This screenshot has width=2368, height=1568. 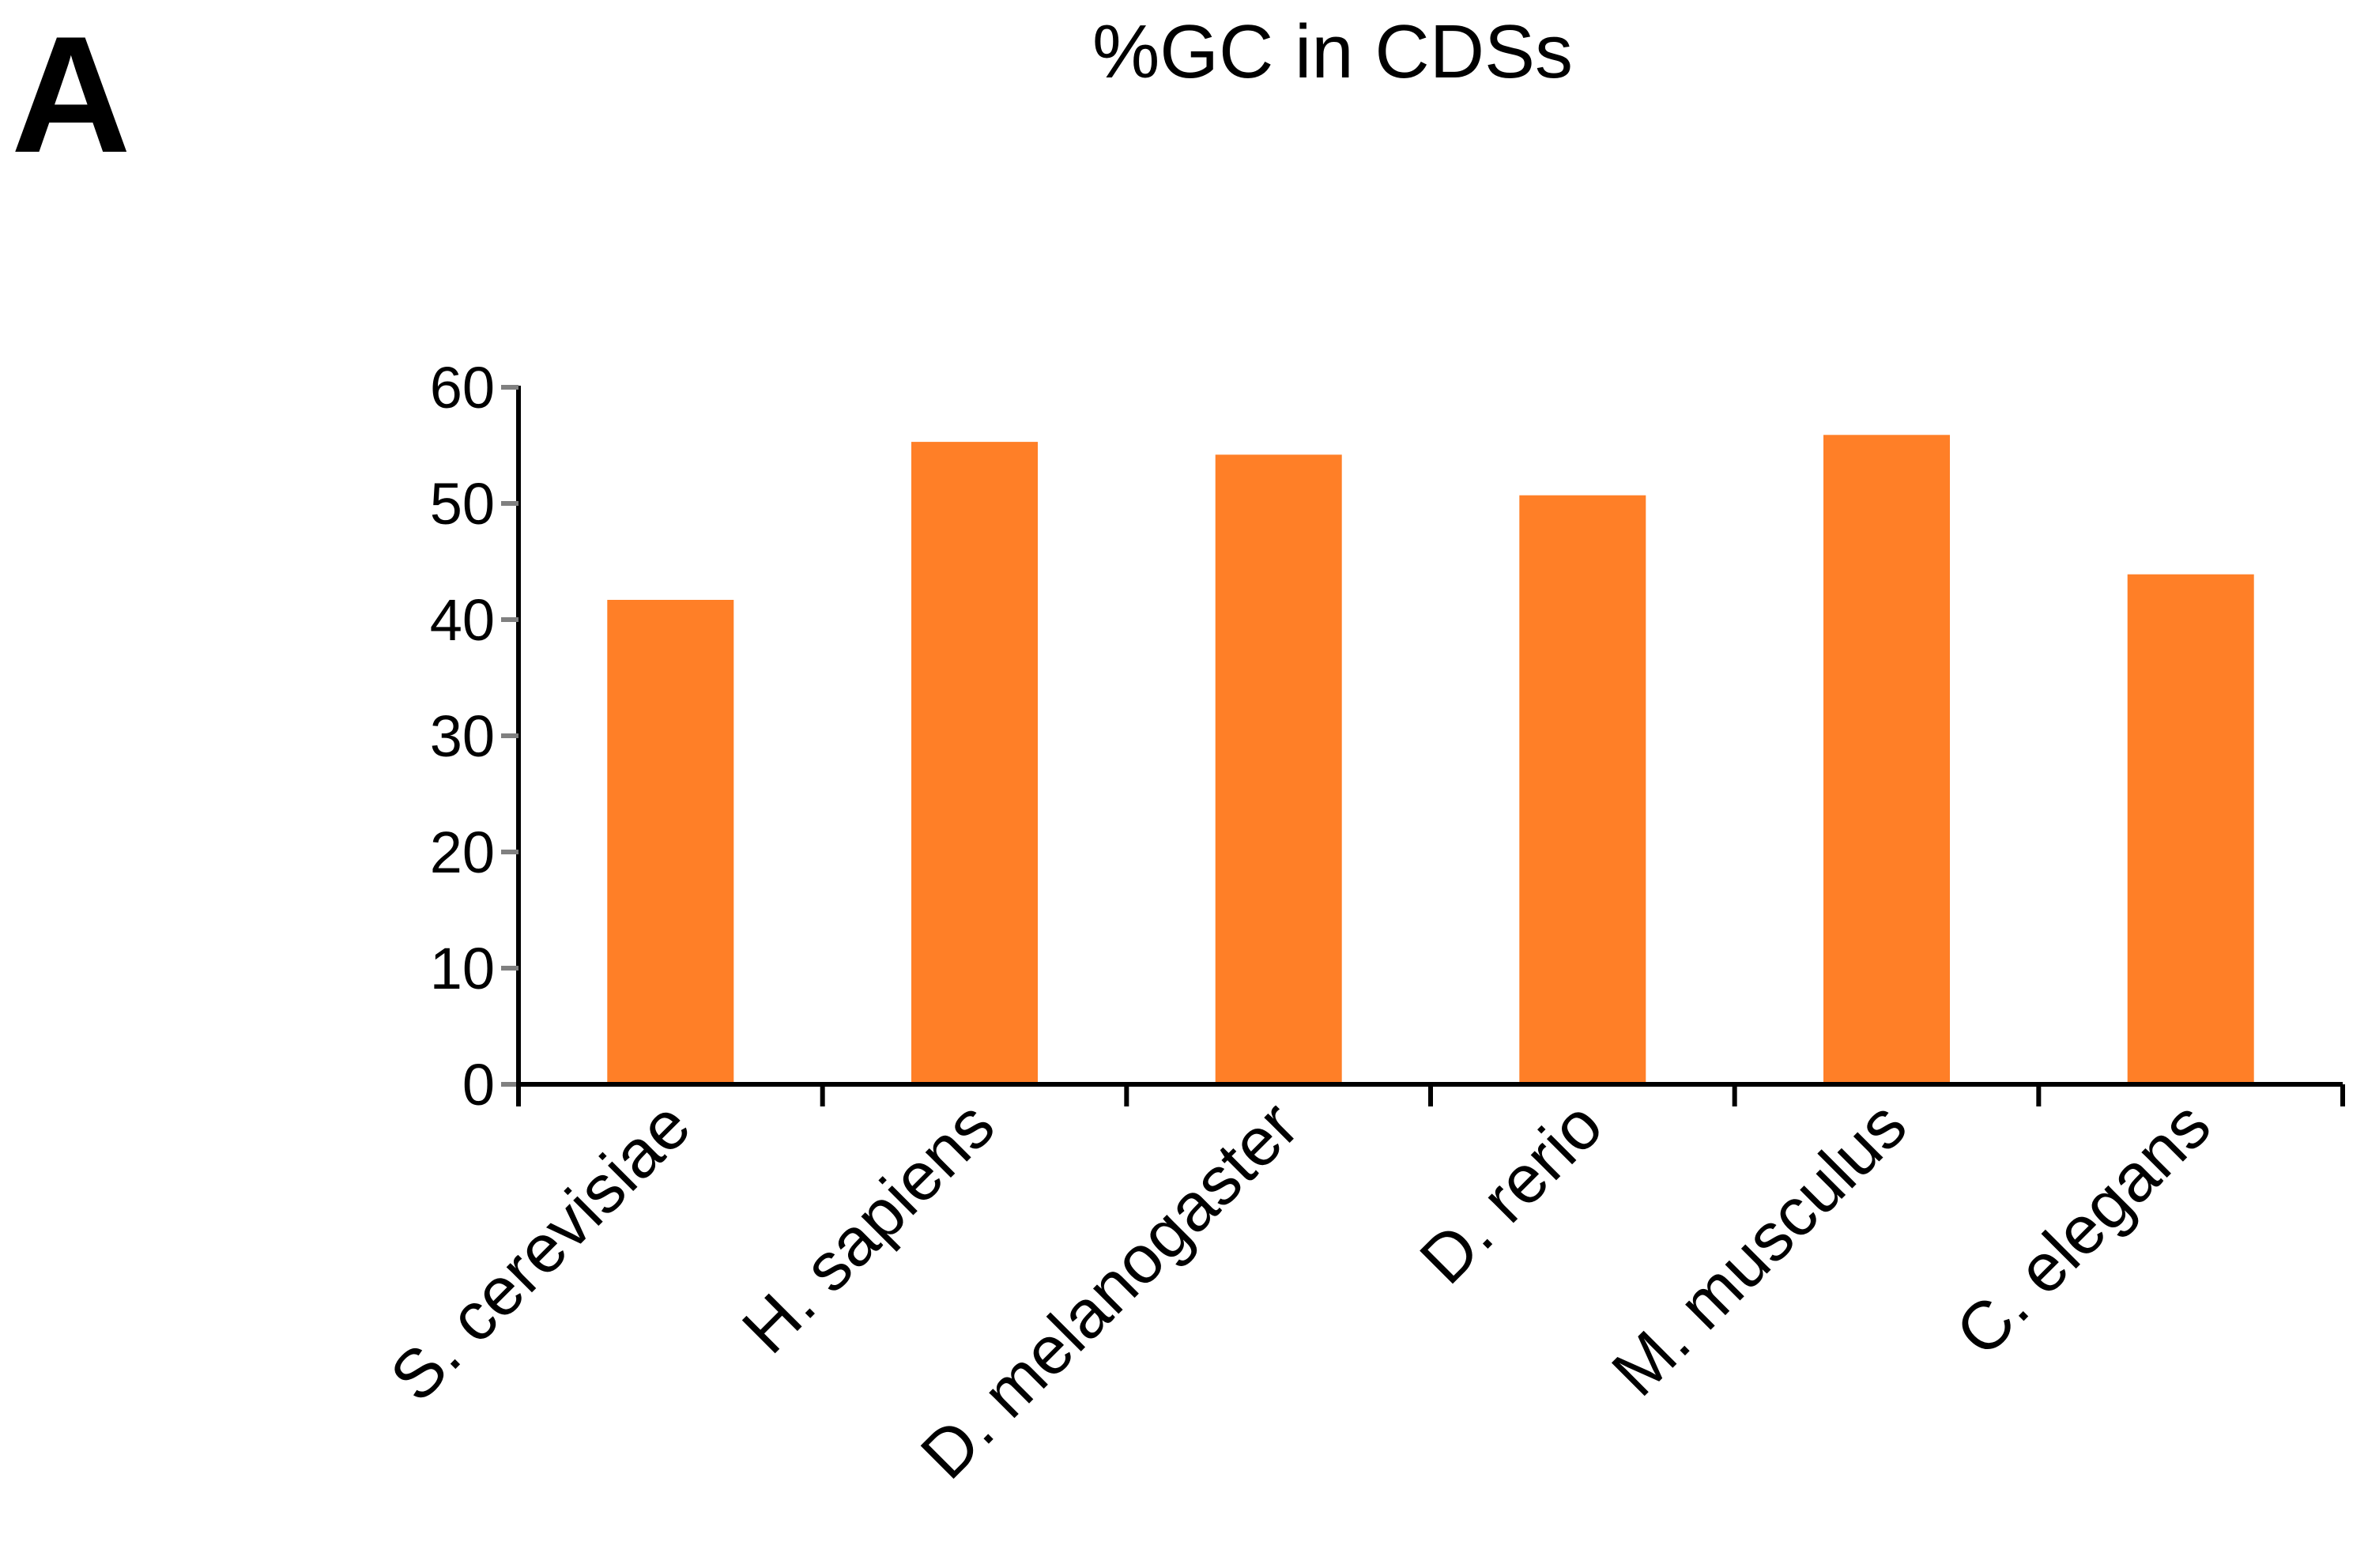 I want to click on bar-c-elegans, so click(x=2190, y=829).